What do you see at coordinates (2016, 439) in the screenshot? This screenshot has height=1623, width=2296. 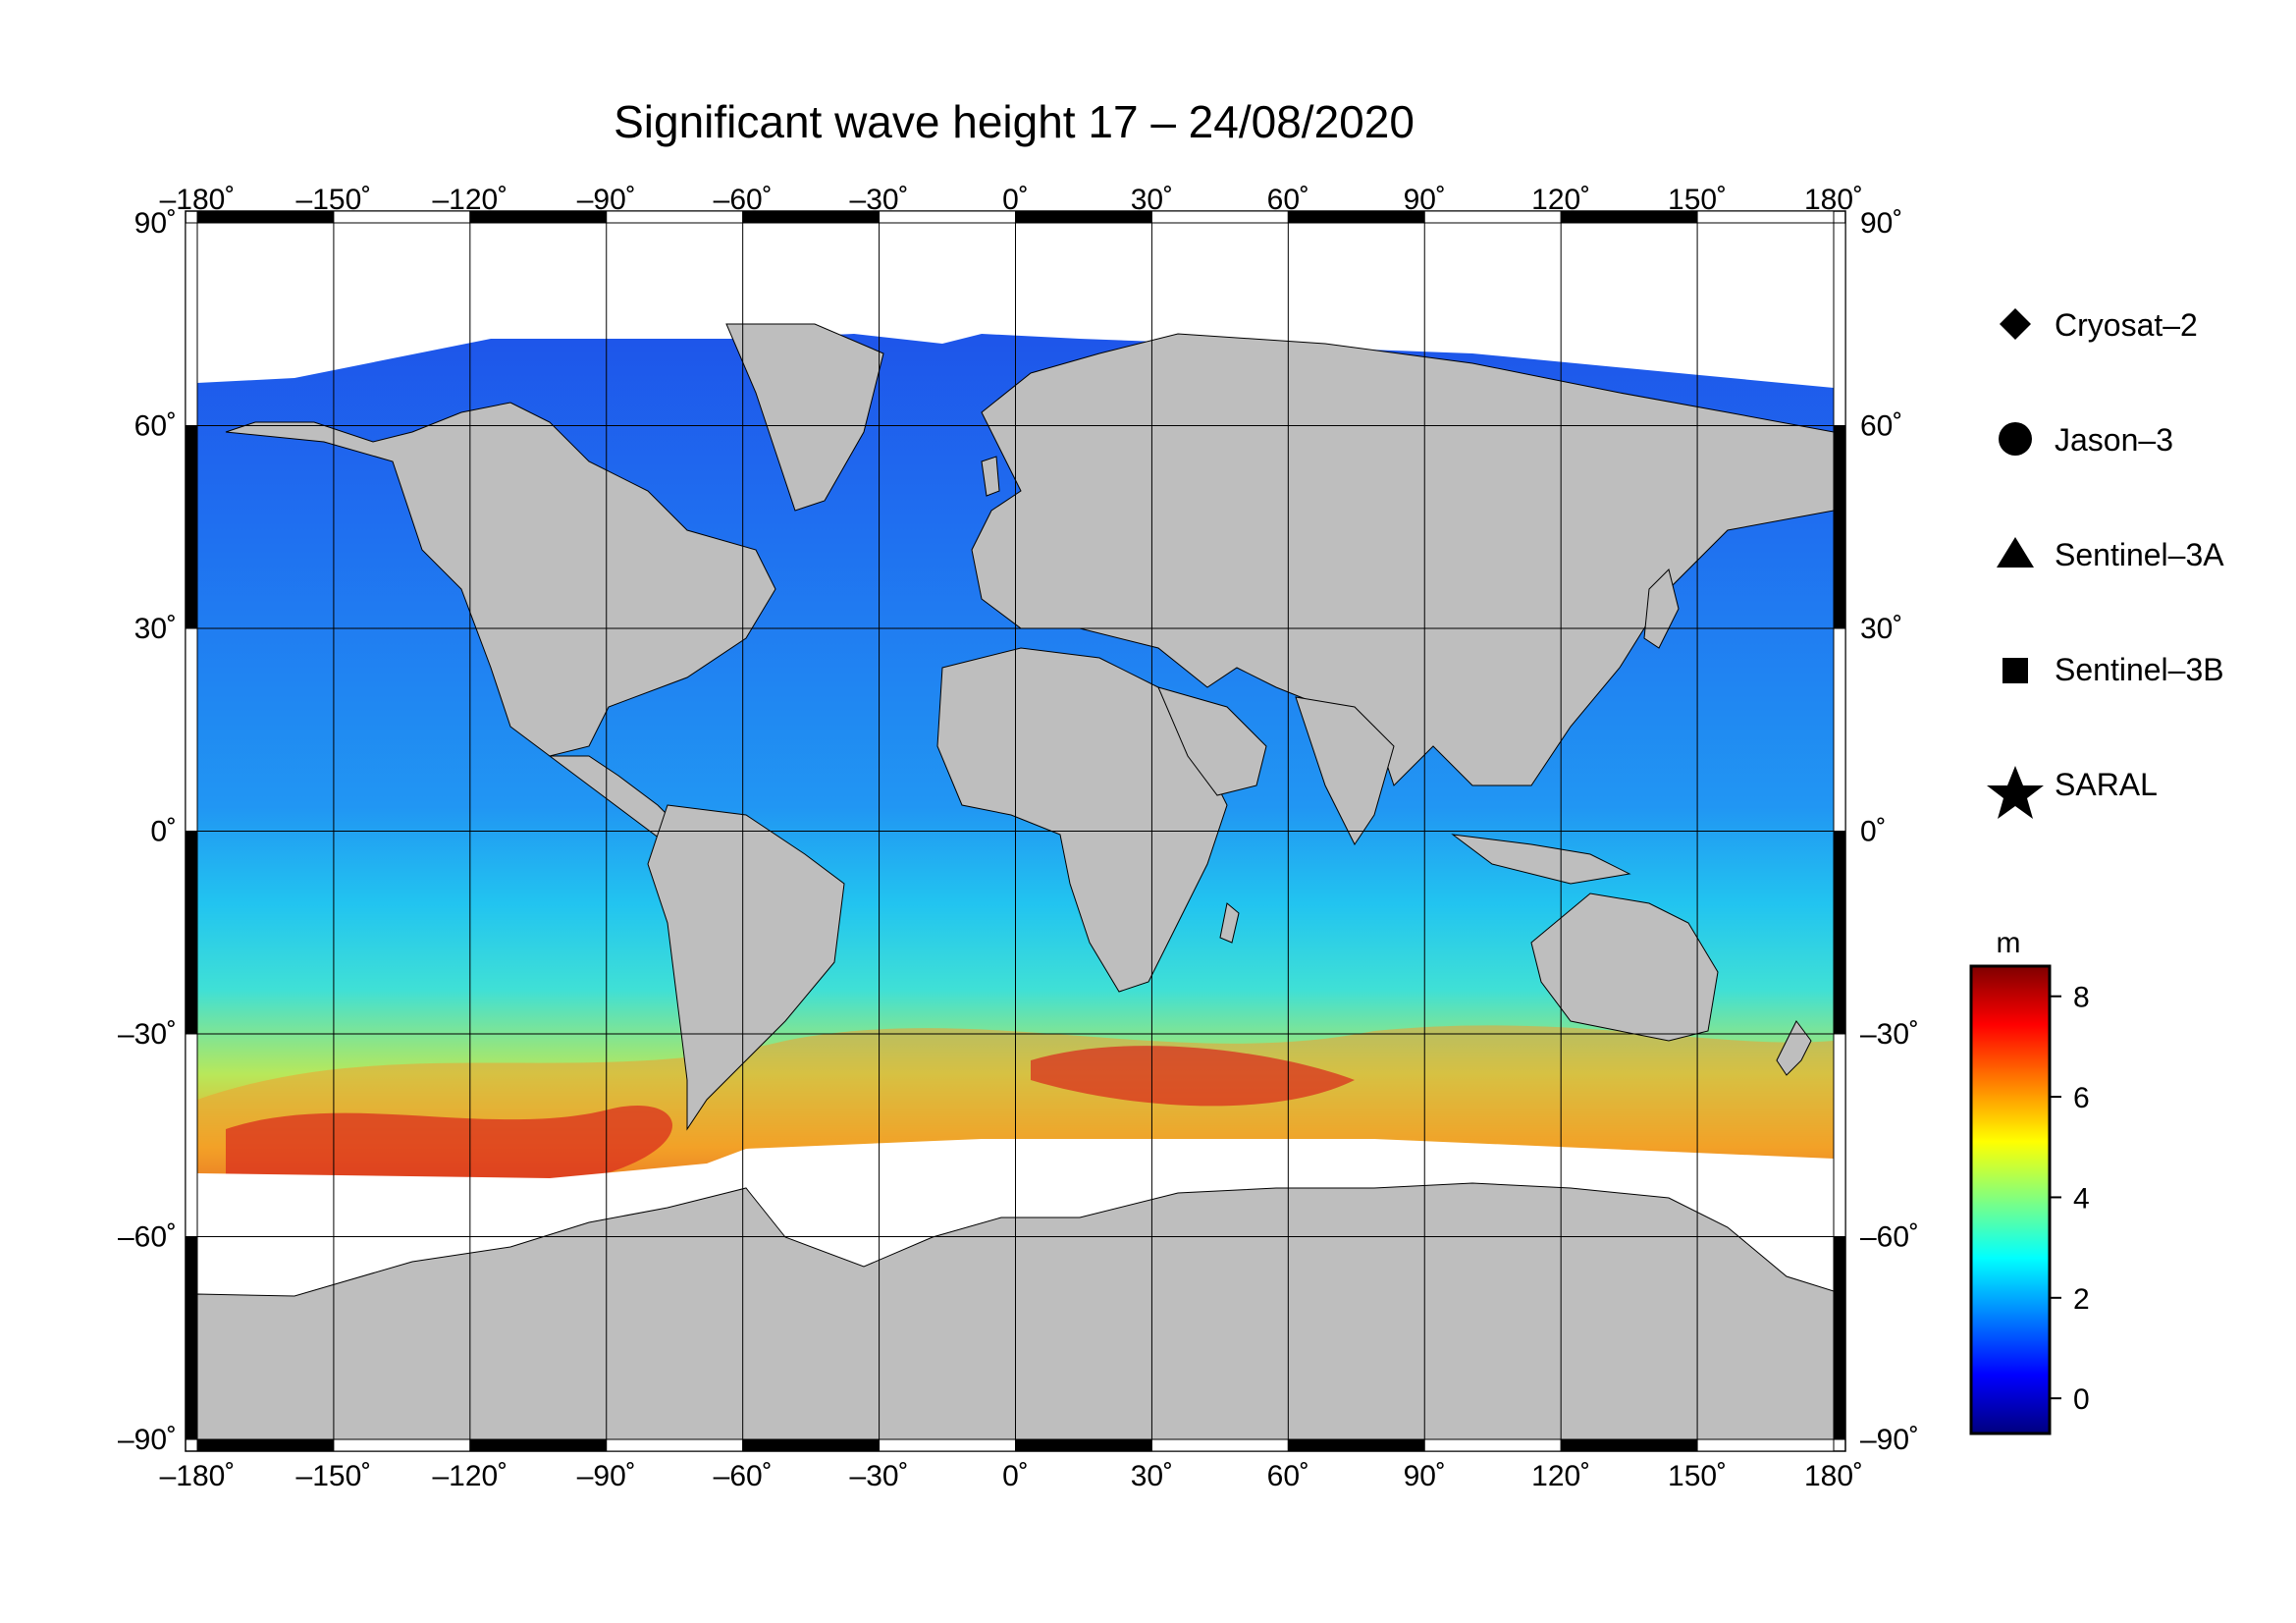 I see `circle-icon` at bounding box center [2016, 439].